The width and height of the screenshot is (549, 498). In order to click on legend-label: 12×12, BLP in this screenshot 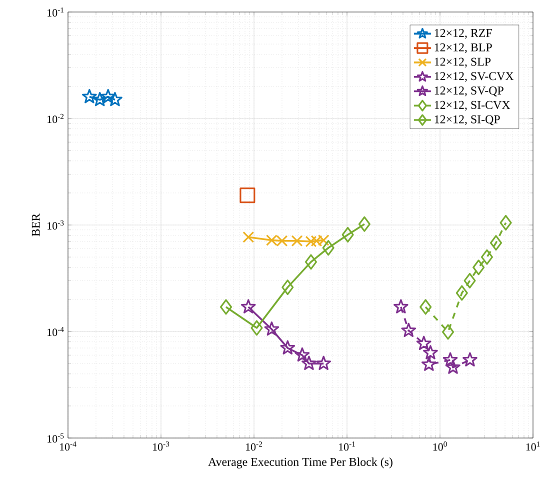, I will do `click(463, 48)`.